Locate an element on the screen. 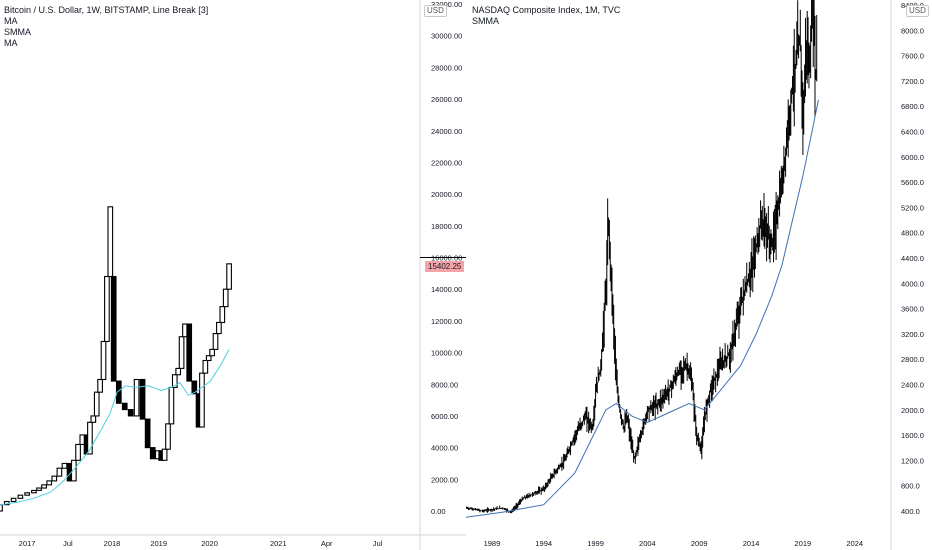 This screenshot has width=932, height=550. x-tick-label: 1994 is located at coordinates (543, 543).